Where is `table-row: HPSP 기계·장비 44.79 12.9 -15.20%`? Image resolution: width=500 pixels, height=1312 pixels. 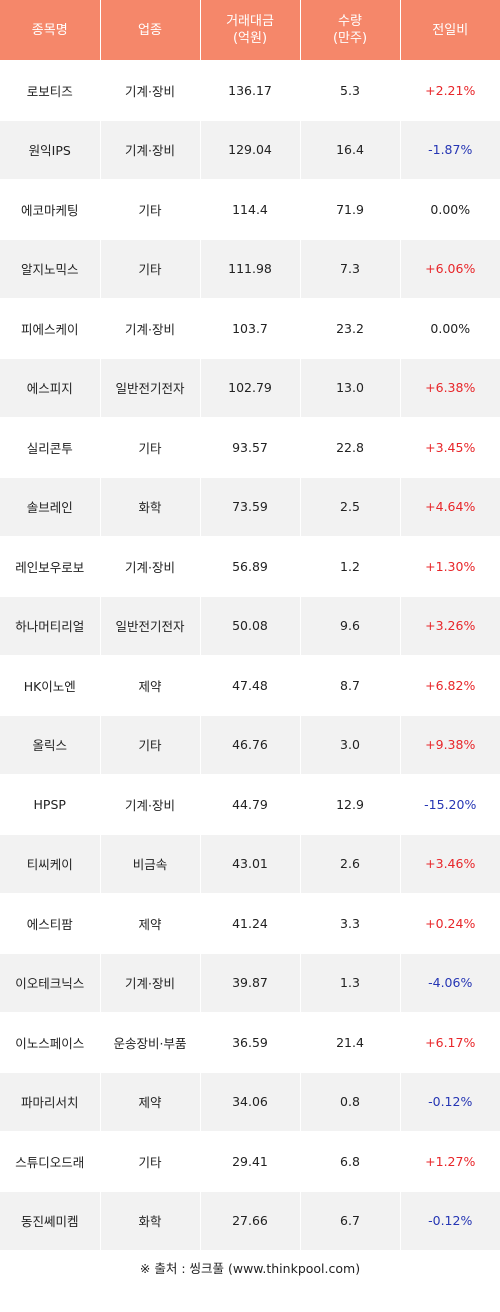
table-row: HPSP 기계·장비 44.79 12.9 -15.20% is located at coordinates (250, 804).